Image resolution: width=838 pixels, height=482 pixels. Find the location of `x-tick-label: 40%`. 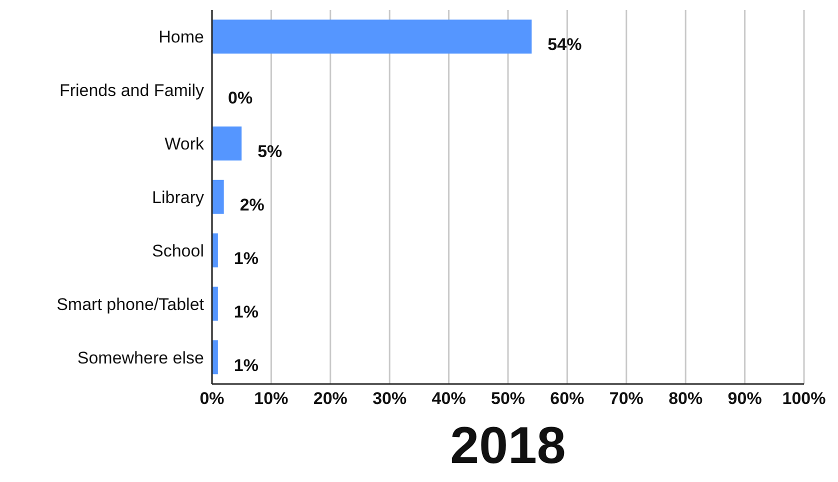

x-tick-label: 40% is located at coordinates (449, 398).